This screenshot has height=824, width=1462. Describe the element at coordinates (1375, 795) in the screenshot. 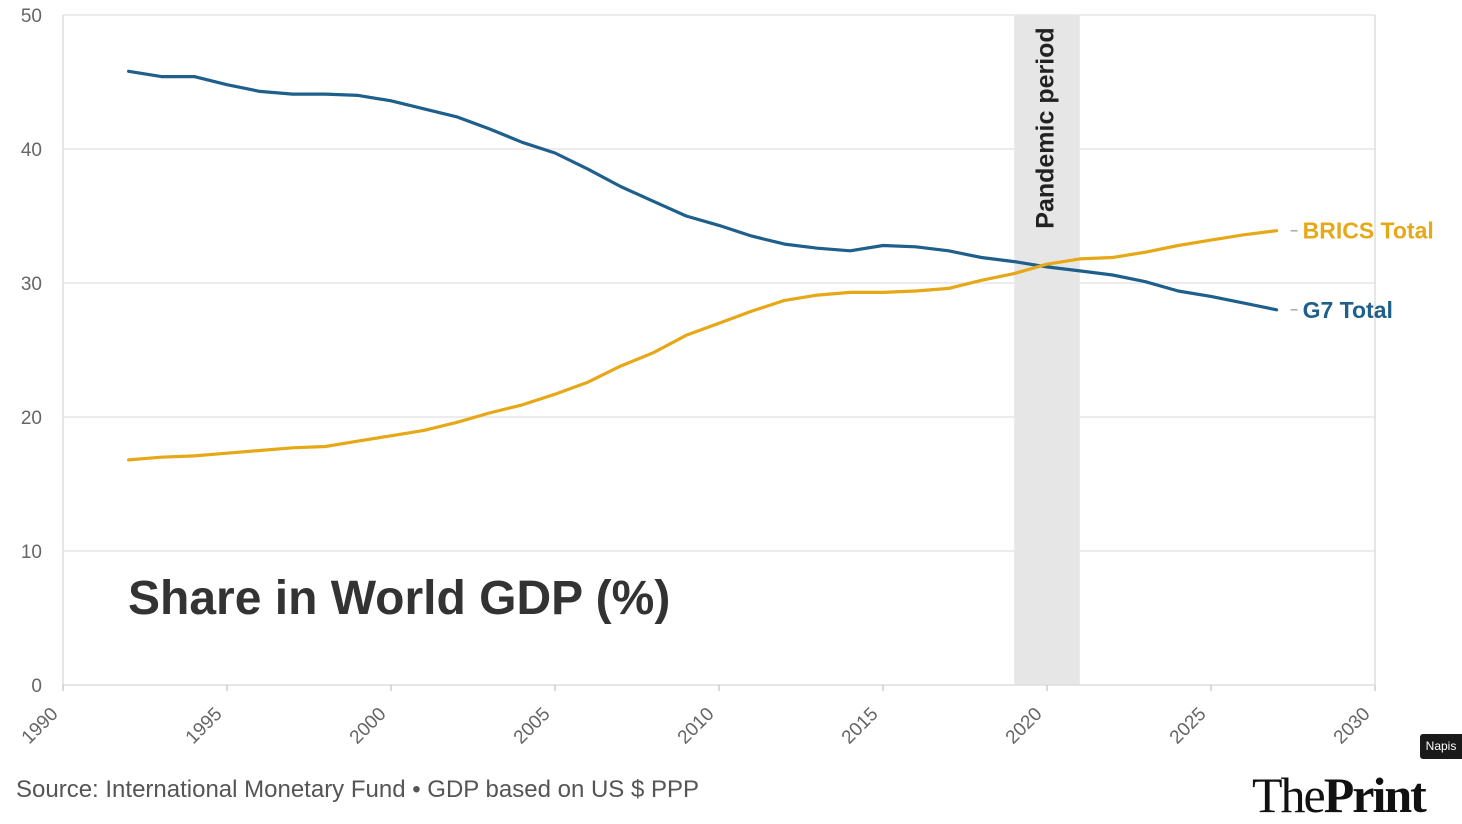

I see `logo-print: Print` at that location.